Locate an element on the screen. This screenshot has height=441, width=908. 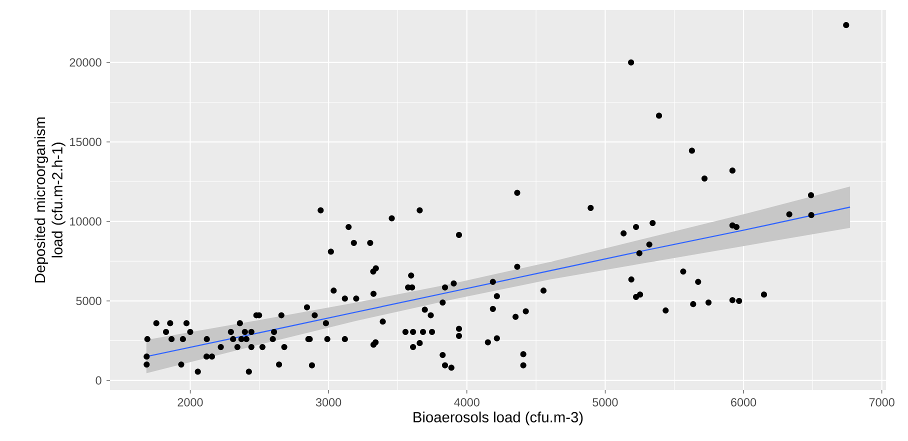
y-tick-label: 10000 is located at coordinates (86, 221).